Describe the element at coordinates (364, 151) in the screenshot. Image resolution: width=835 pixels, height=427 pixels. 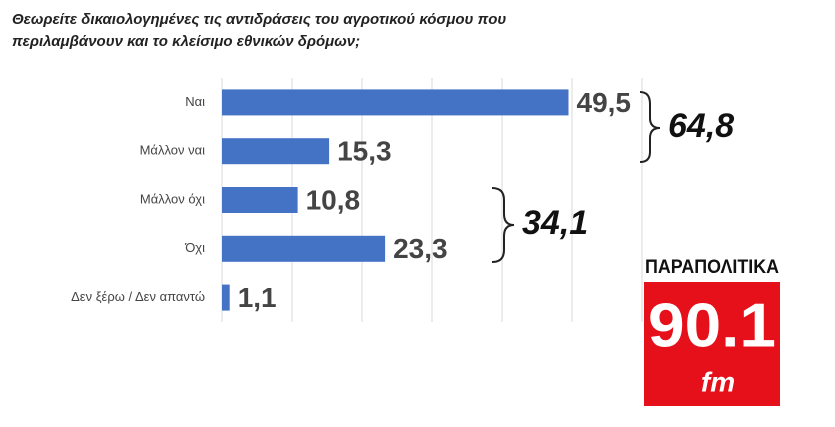
I see `data-label: 15,3` at that location.